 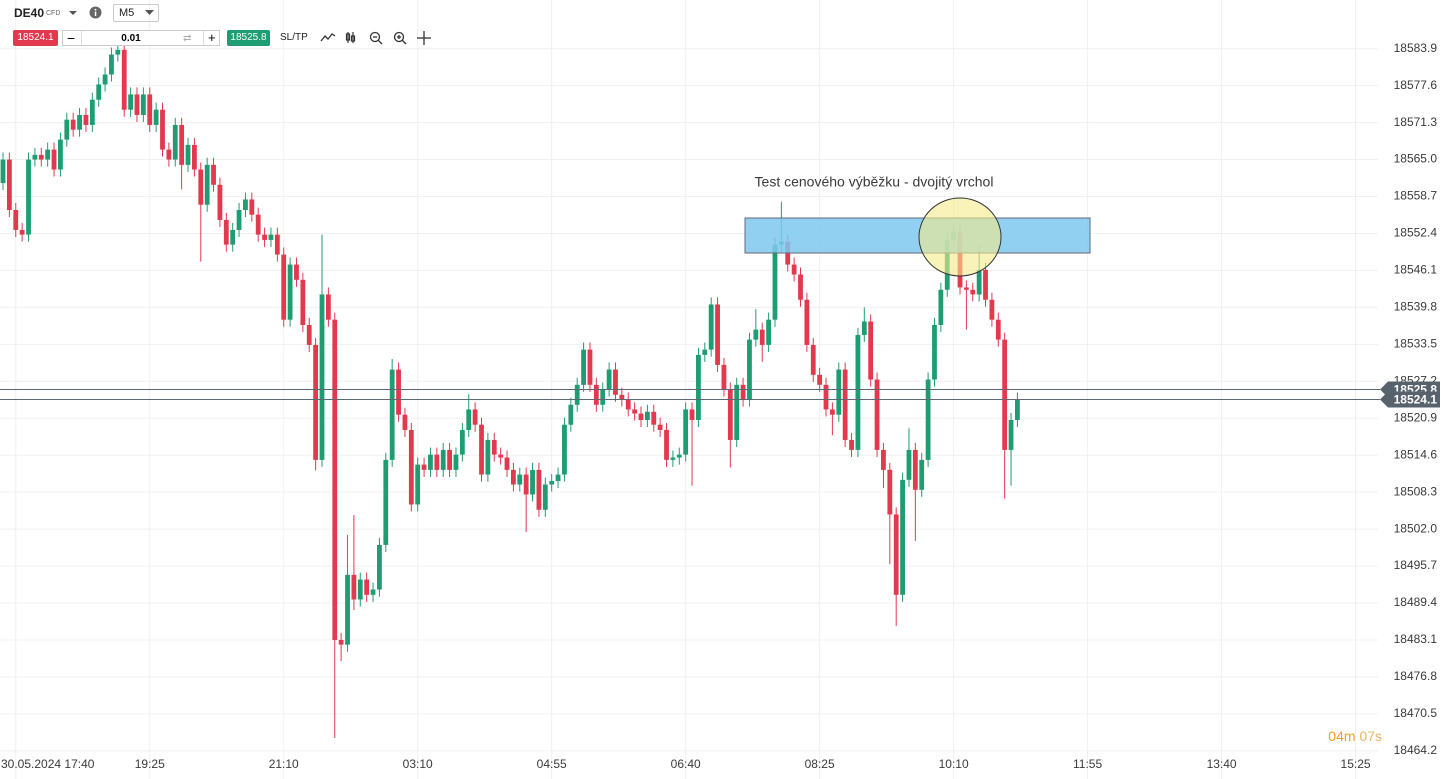 I want to click on info-icon, so click(x=95, y=12).